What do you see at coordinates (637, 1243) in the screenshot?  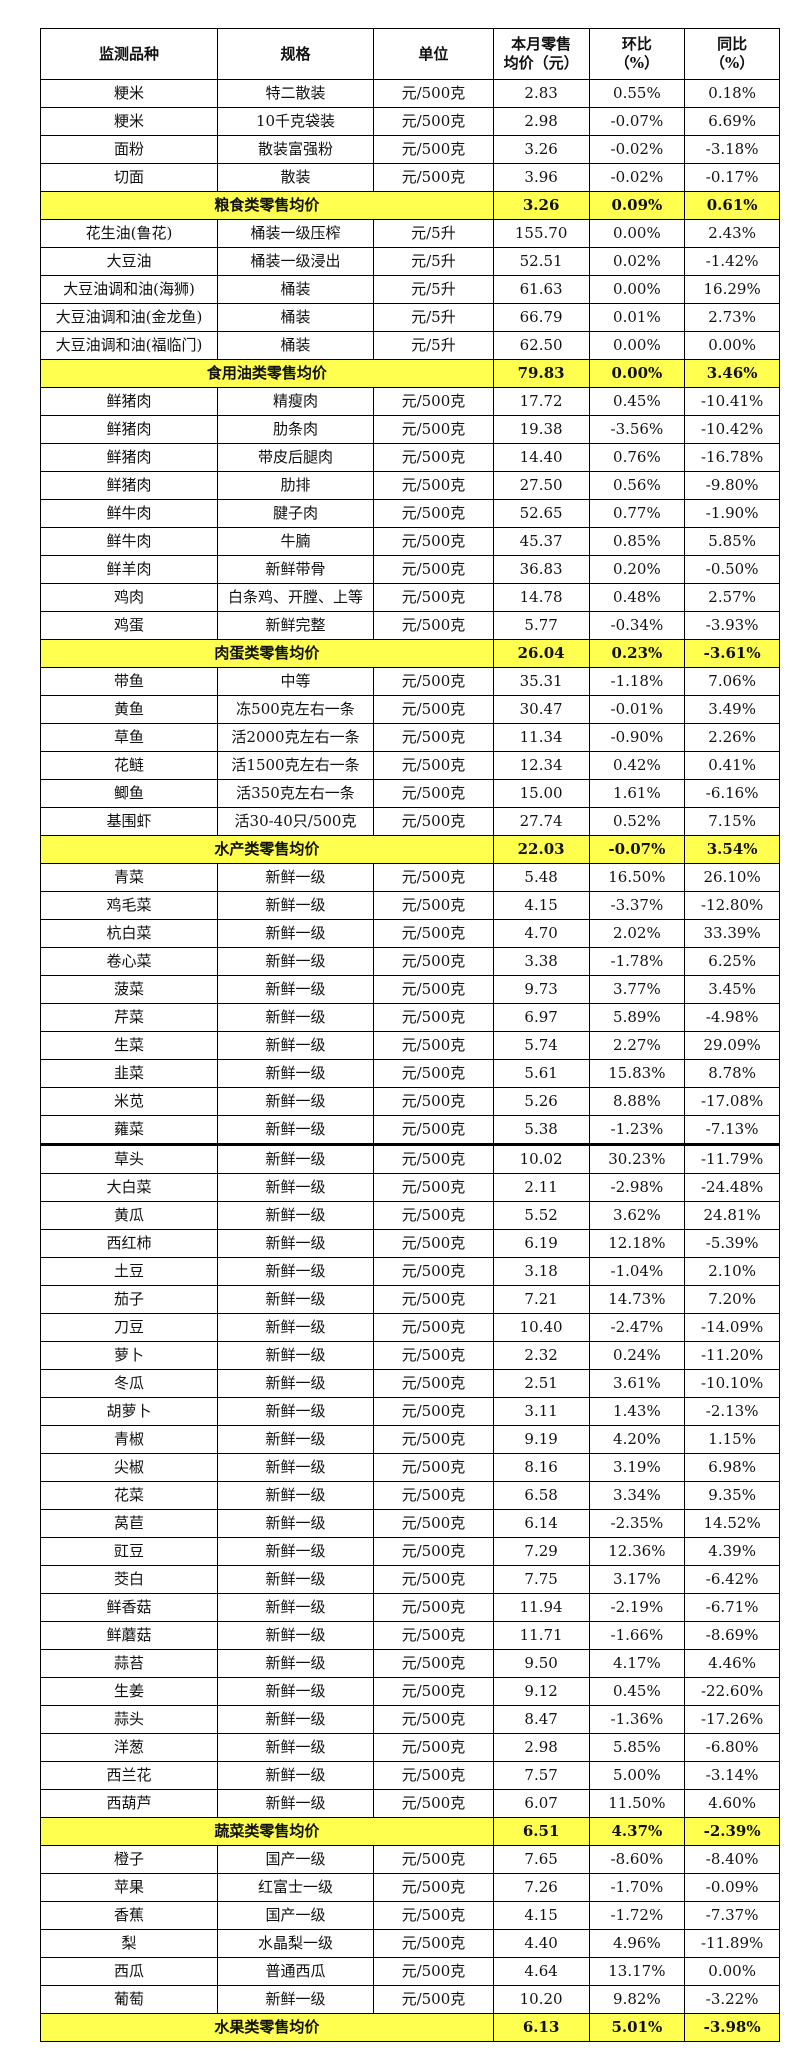 I see `mom-cell: 12.18%` at bounding box center [637, 1243].